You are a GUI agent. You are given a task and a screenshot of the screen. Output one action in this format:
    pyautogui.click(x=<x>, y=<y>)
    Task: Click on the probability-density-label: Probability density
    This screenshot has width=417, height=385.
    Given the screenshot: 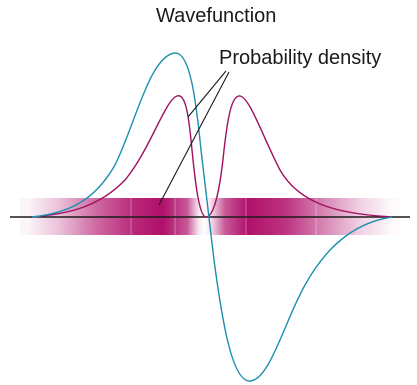 What is the action you would take?
    pyautogui.click(x=300, y=58)
    